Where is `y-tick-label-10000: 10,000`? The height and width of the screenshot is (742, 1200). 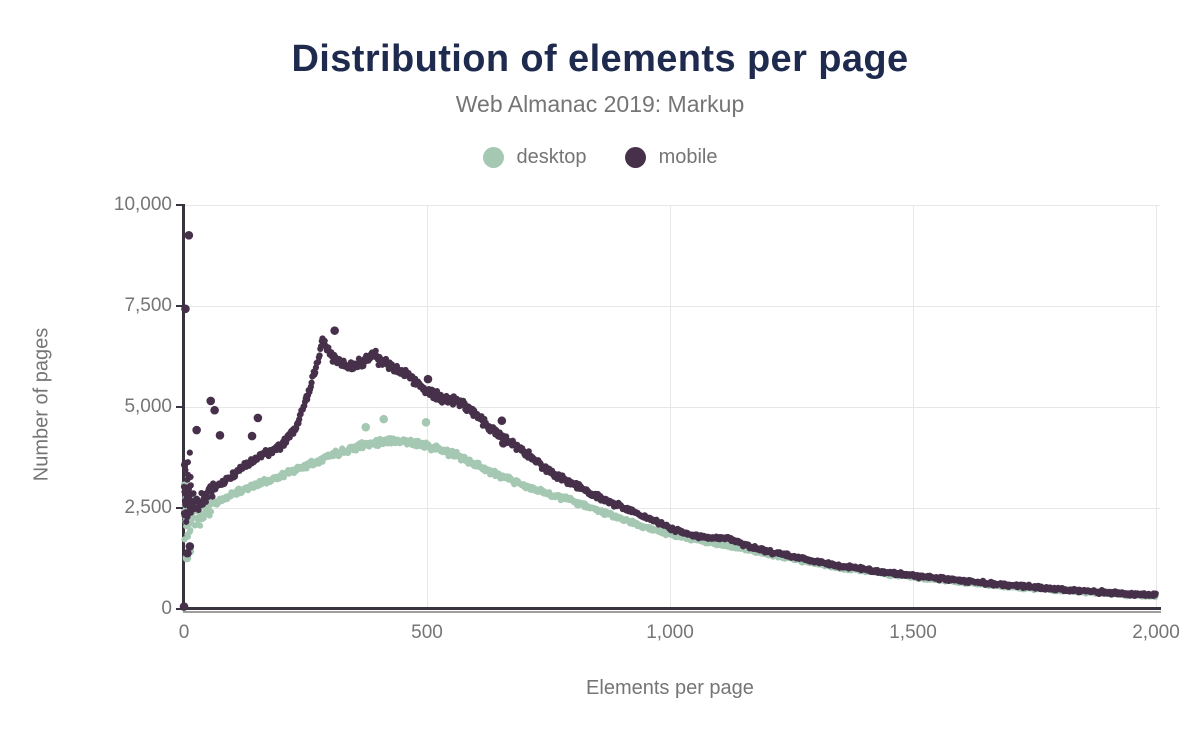
y-tick-label-10000: 10,000 is located at coordinates (142, 204).